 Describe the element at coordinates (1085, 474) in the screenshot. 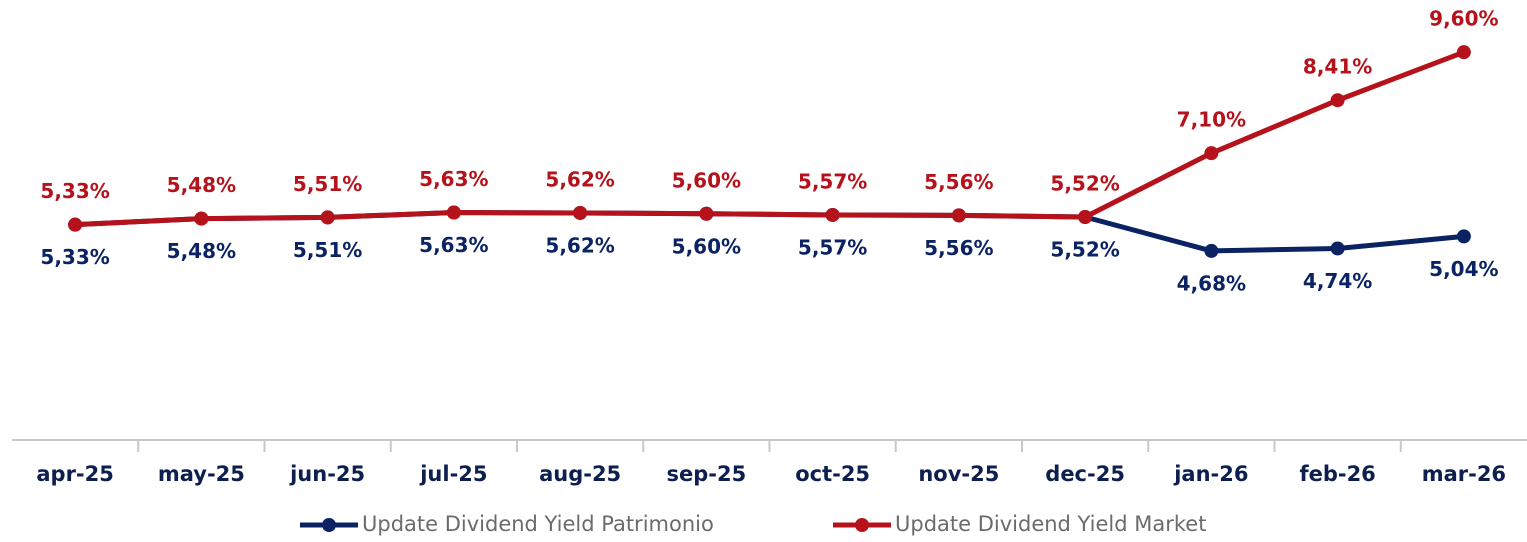

I see `x-tick-label: dec-25` at that location.